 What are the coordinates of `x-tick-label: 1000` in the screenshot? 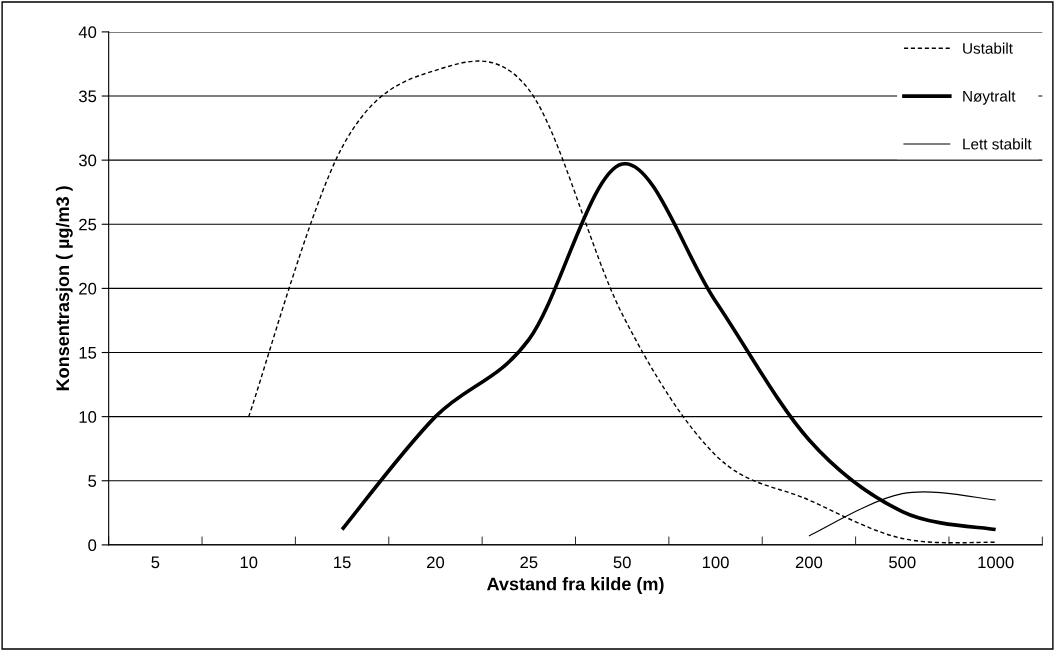 It's located at (996, 562).